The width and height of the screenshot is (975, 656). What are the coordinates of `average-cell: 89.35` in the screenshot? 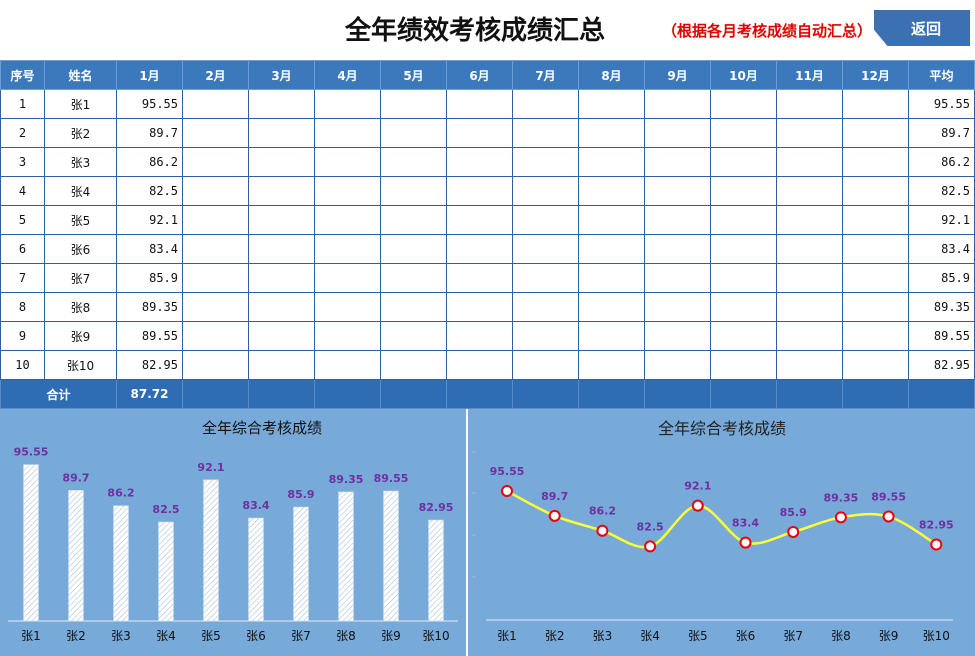 It's located at (941, 307).